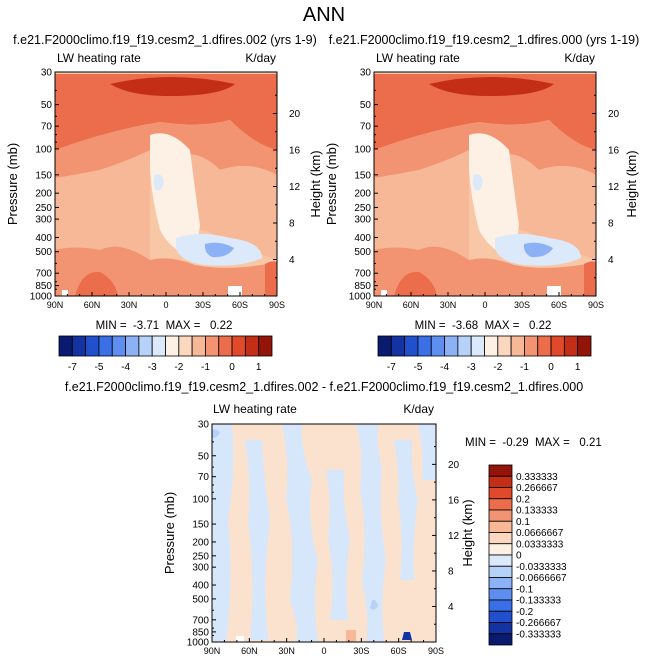 The image size is (648, 671). Describe the element at coordinates (47, 73) in the screenshot. I see `panel-1-ytick-label: 30` at that location.